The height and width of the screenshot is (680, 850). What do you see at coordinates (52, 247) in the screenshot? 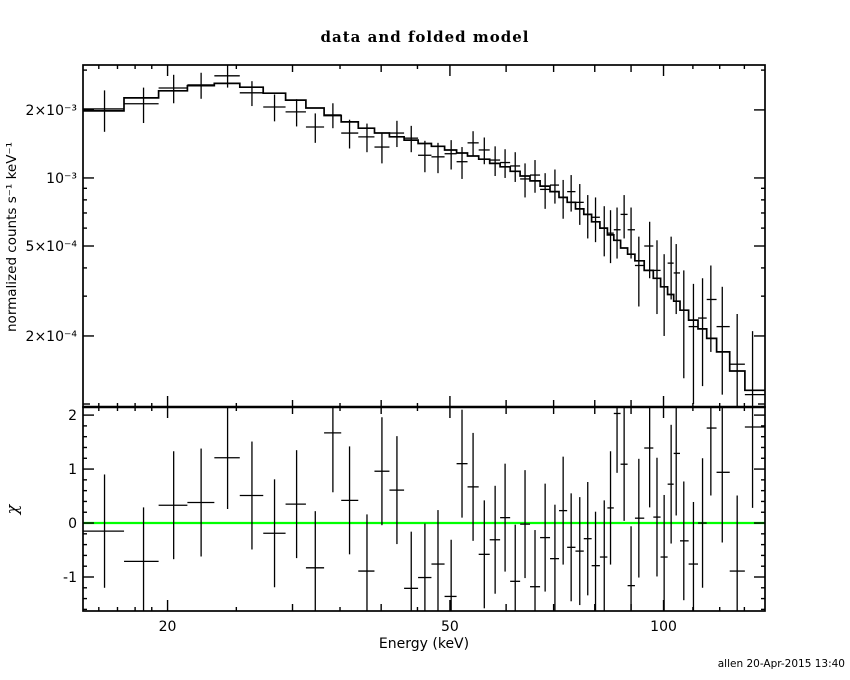
I see `y-tick-label: 5×10⁻⁴` at bounding box center [52, 247].